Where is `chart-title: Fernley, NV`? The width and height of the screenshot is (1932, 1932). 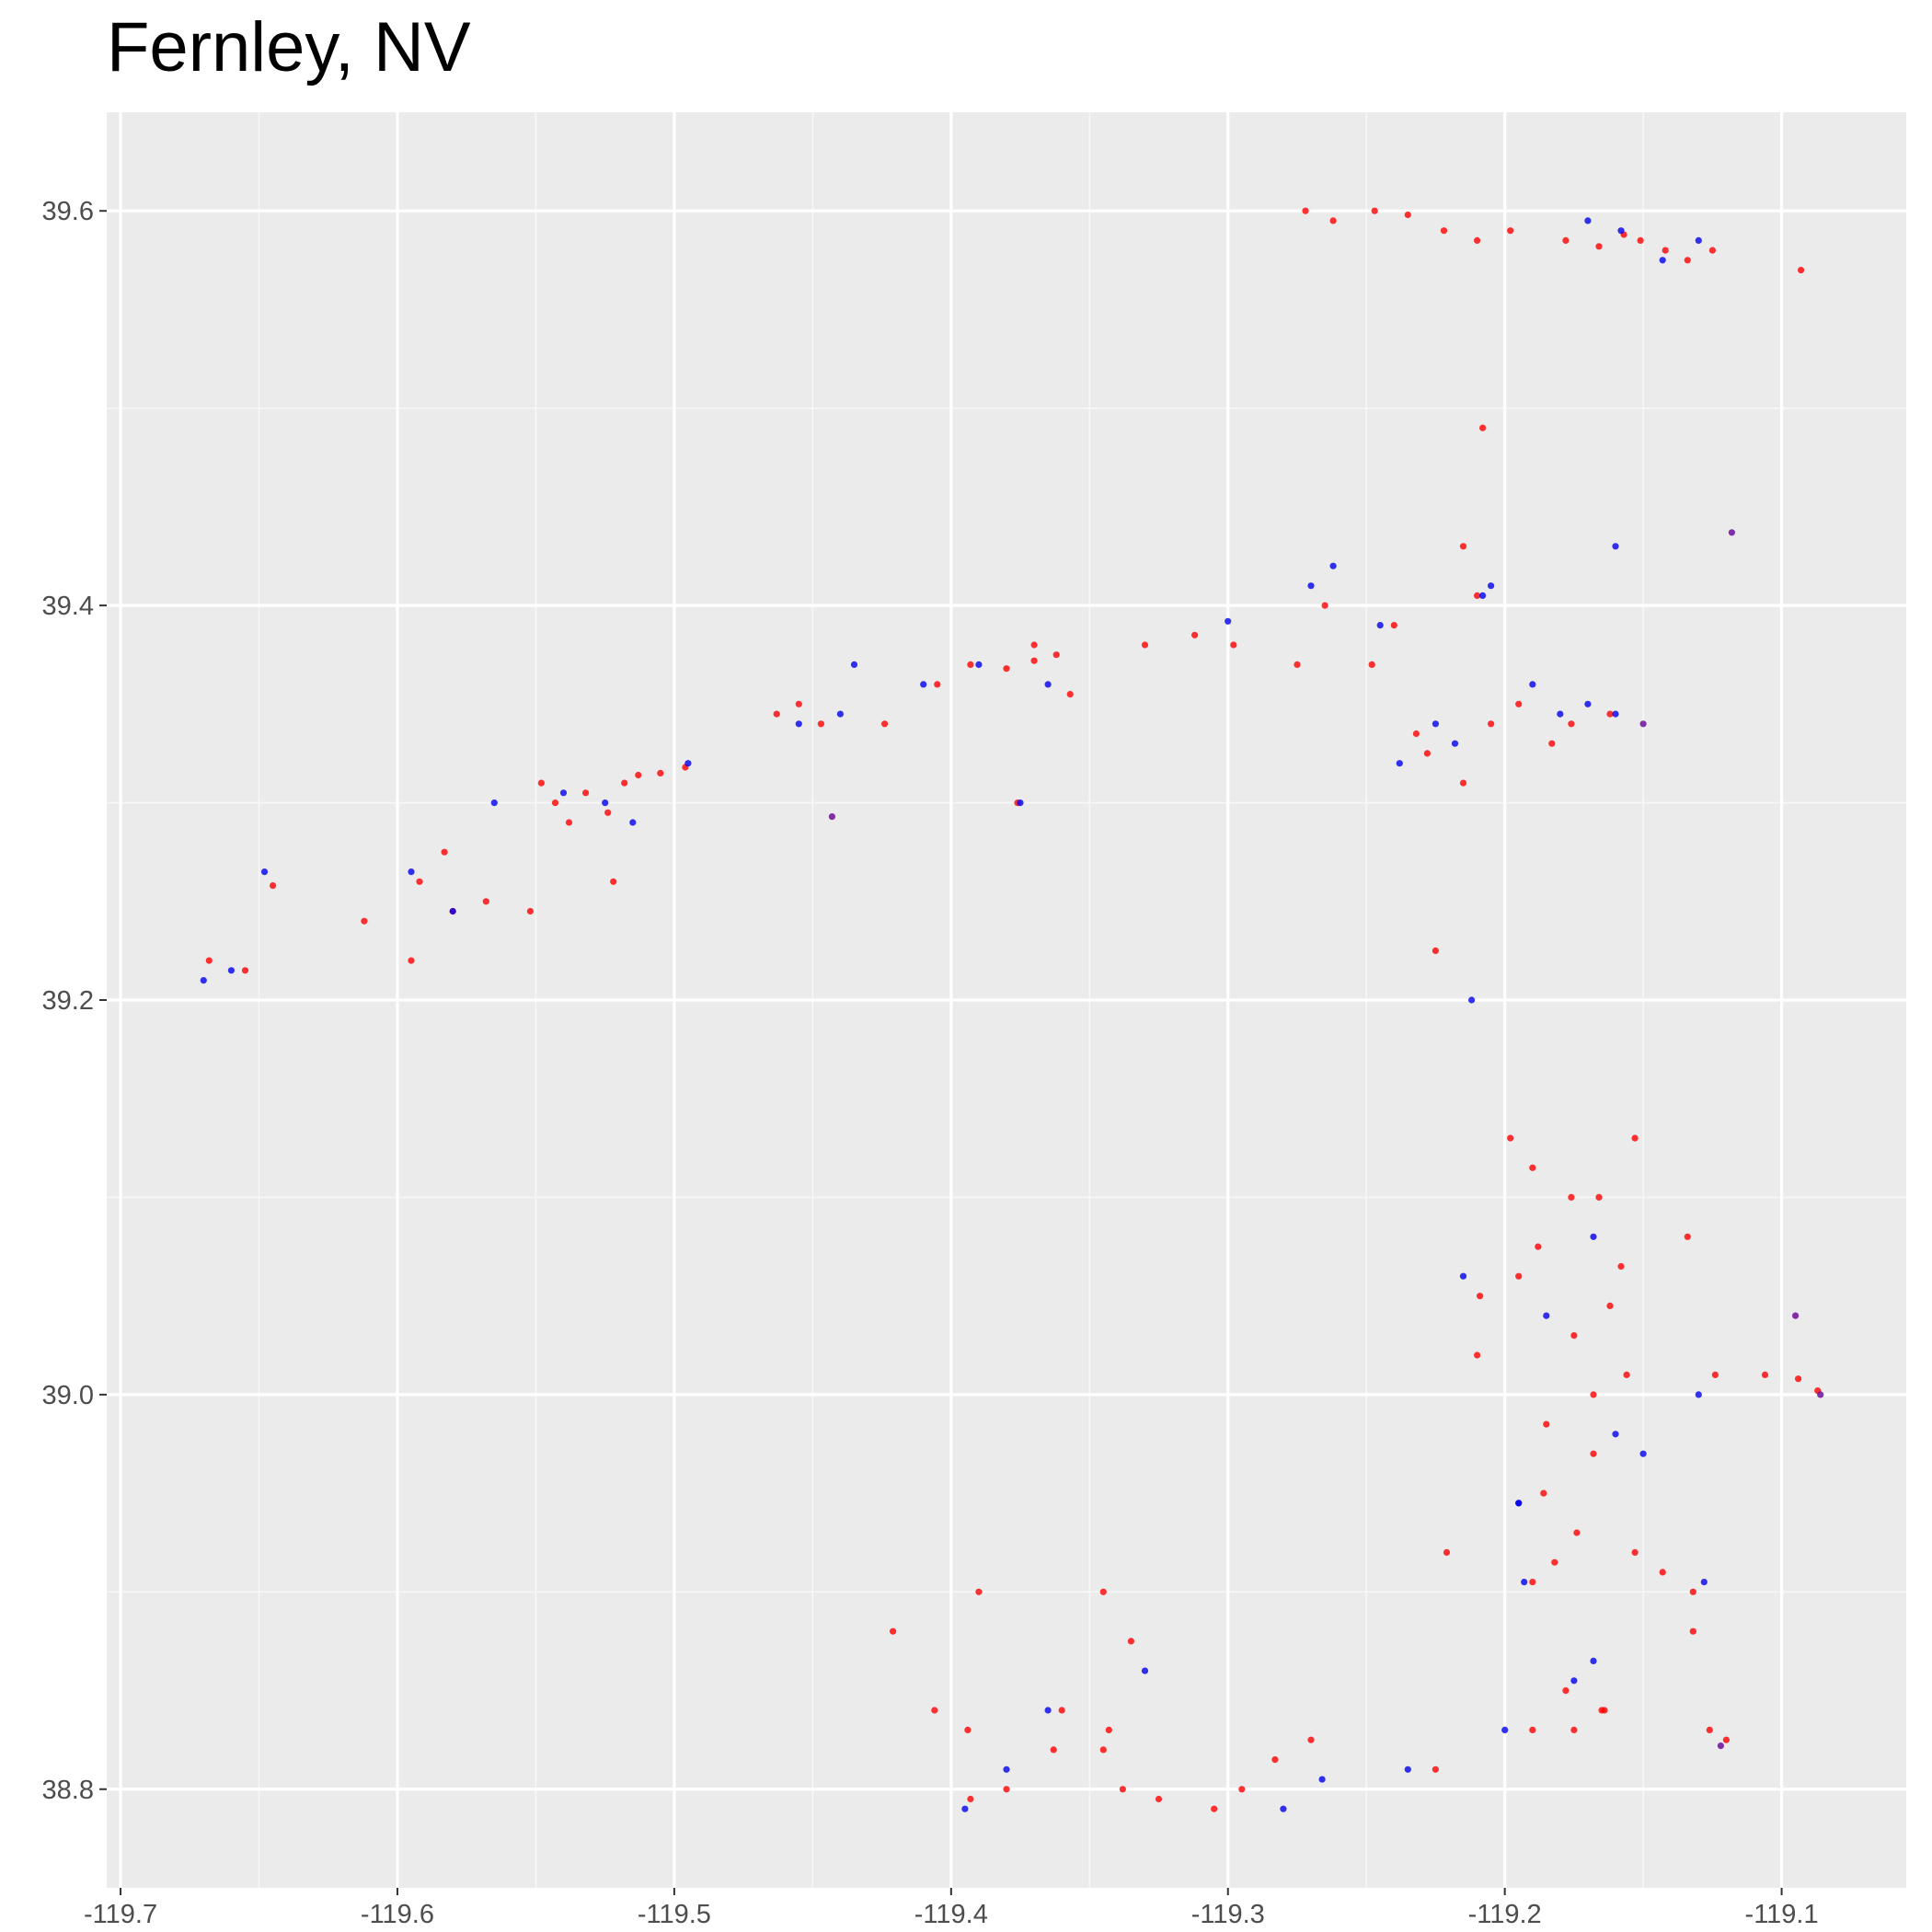 chart-title: Fernley, NV is located at coordinates (289, 47).